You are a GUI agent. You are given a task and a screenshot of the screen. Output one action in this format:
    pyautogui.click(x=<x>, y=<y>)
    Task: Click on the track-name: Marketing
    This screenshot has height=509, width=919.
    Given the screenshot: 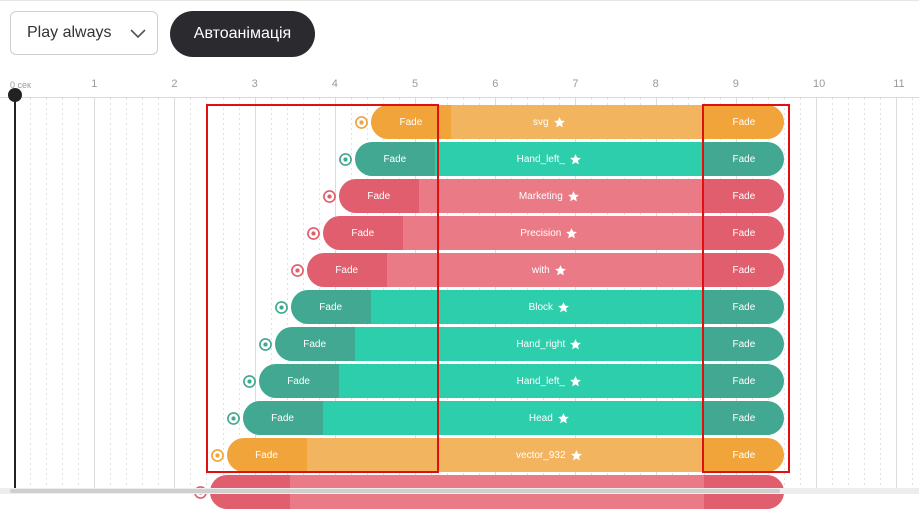 What is the action you would take?
    pyautogui.click(x=540, y=196)
    